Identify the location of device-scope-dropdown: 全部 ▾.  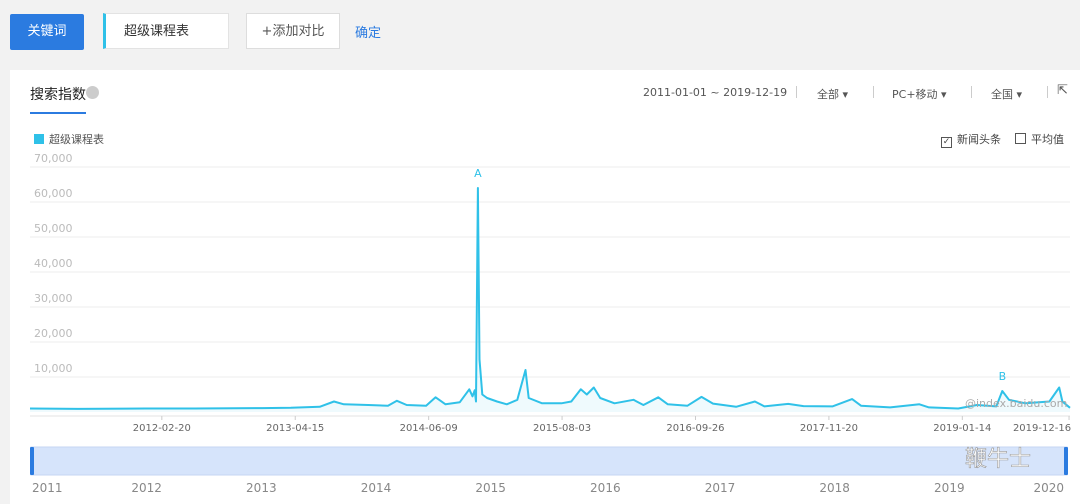
(833, 94).